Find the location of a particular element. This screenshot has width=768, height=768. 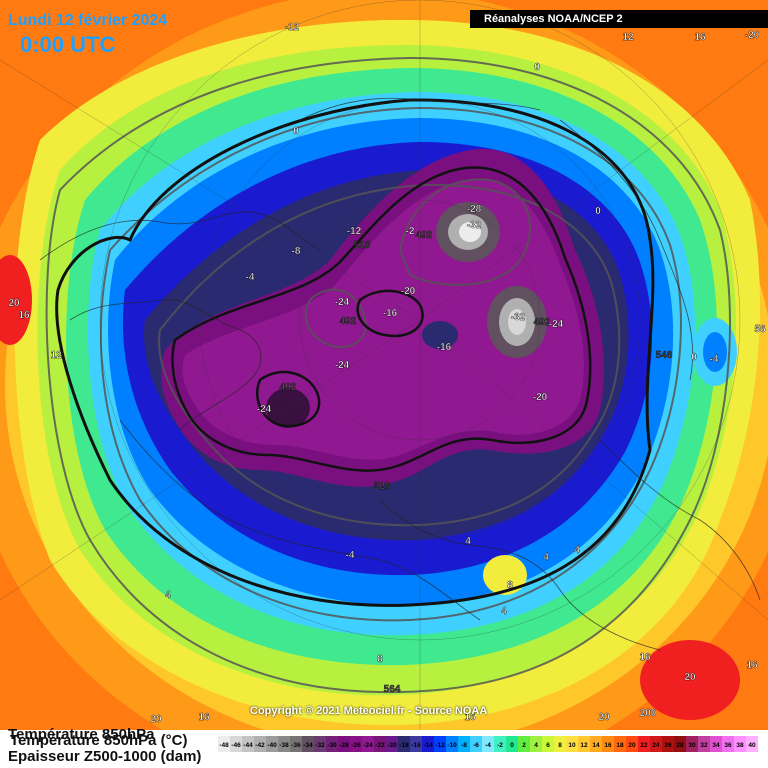

color-scale-tick: -18 is located at coordinates (404, 745).